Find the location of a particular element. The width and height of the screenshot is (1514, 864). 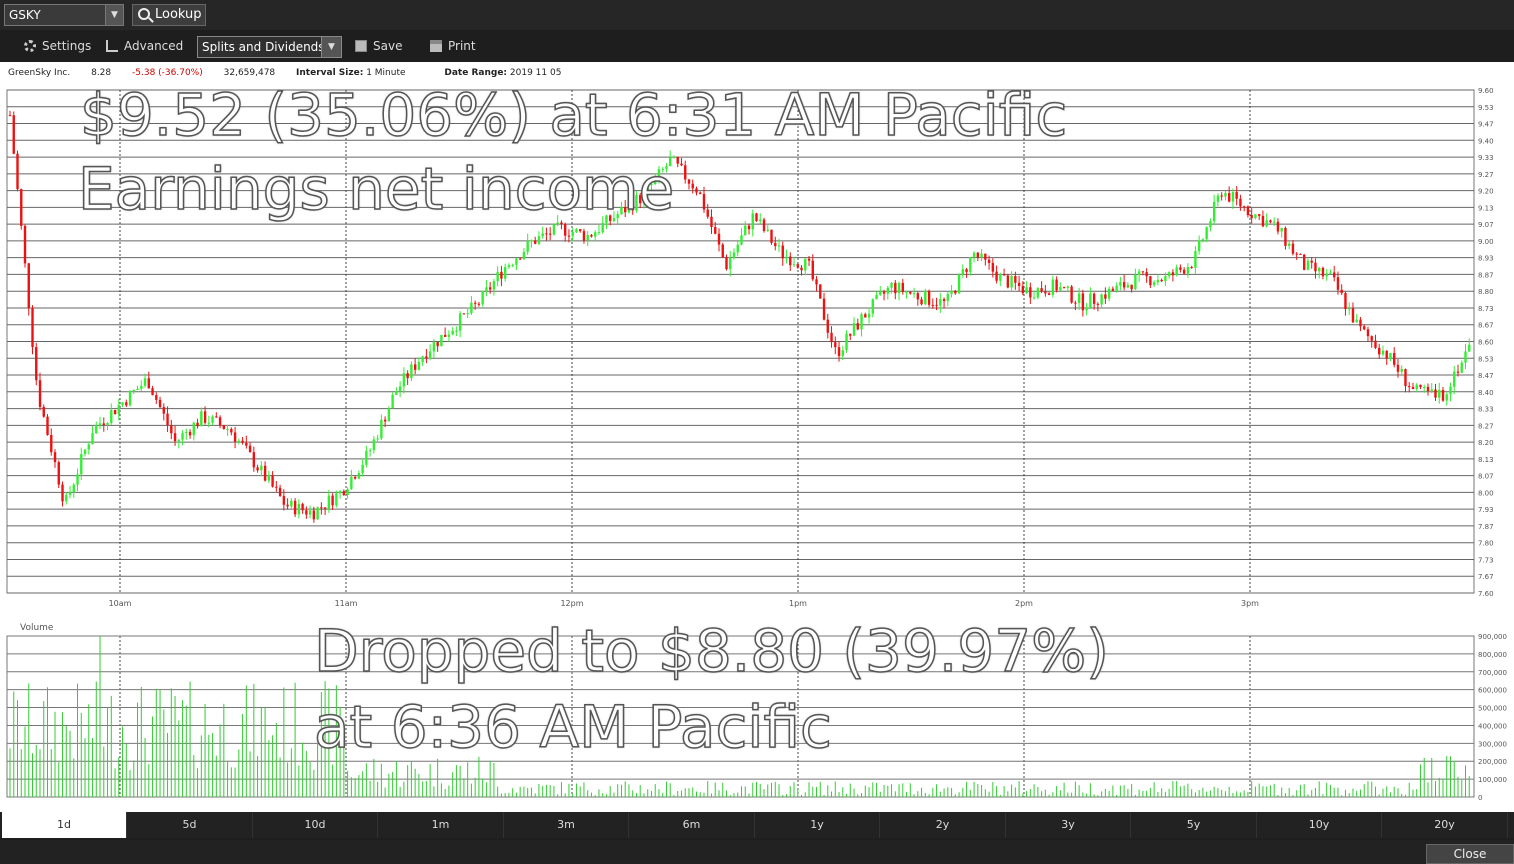

range-tabs: 1d 5d 10d 1m 3m 6m 1y 2y 3y 5y 10y 20y is located at coordinates (757, 825).